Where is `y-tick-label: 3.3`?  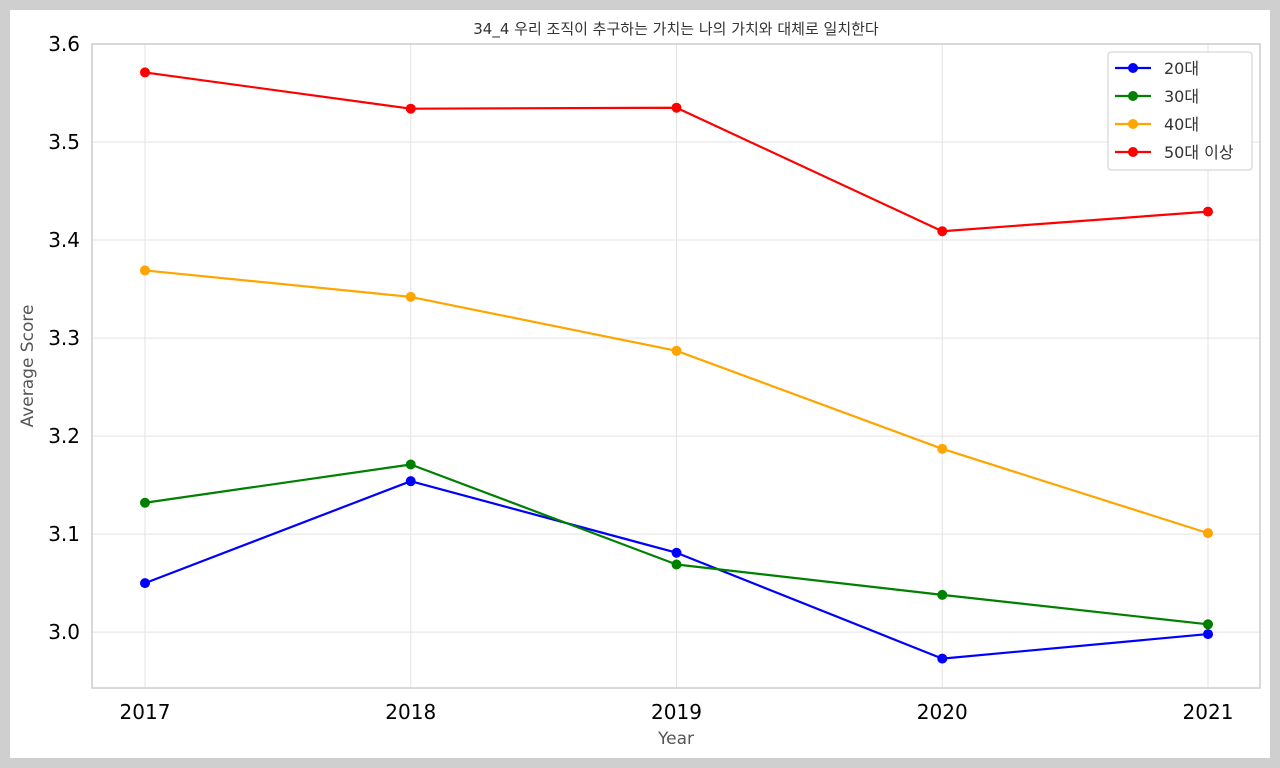 y-tick-label: 3.3 is located at coordinates (64, 338).